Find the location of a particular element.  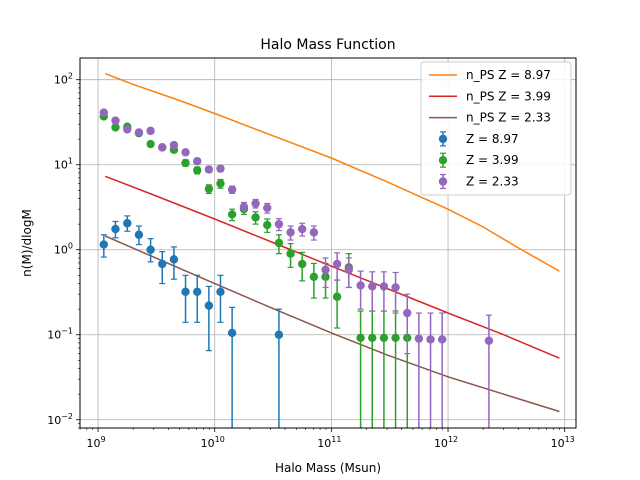

y-tick-label: 10⁻¹ is located at coordinates (60, 334).